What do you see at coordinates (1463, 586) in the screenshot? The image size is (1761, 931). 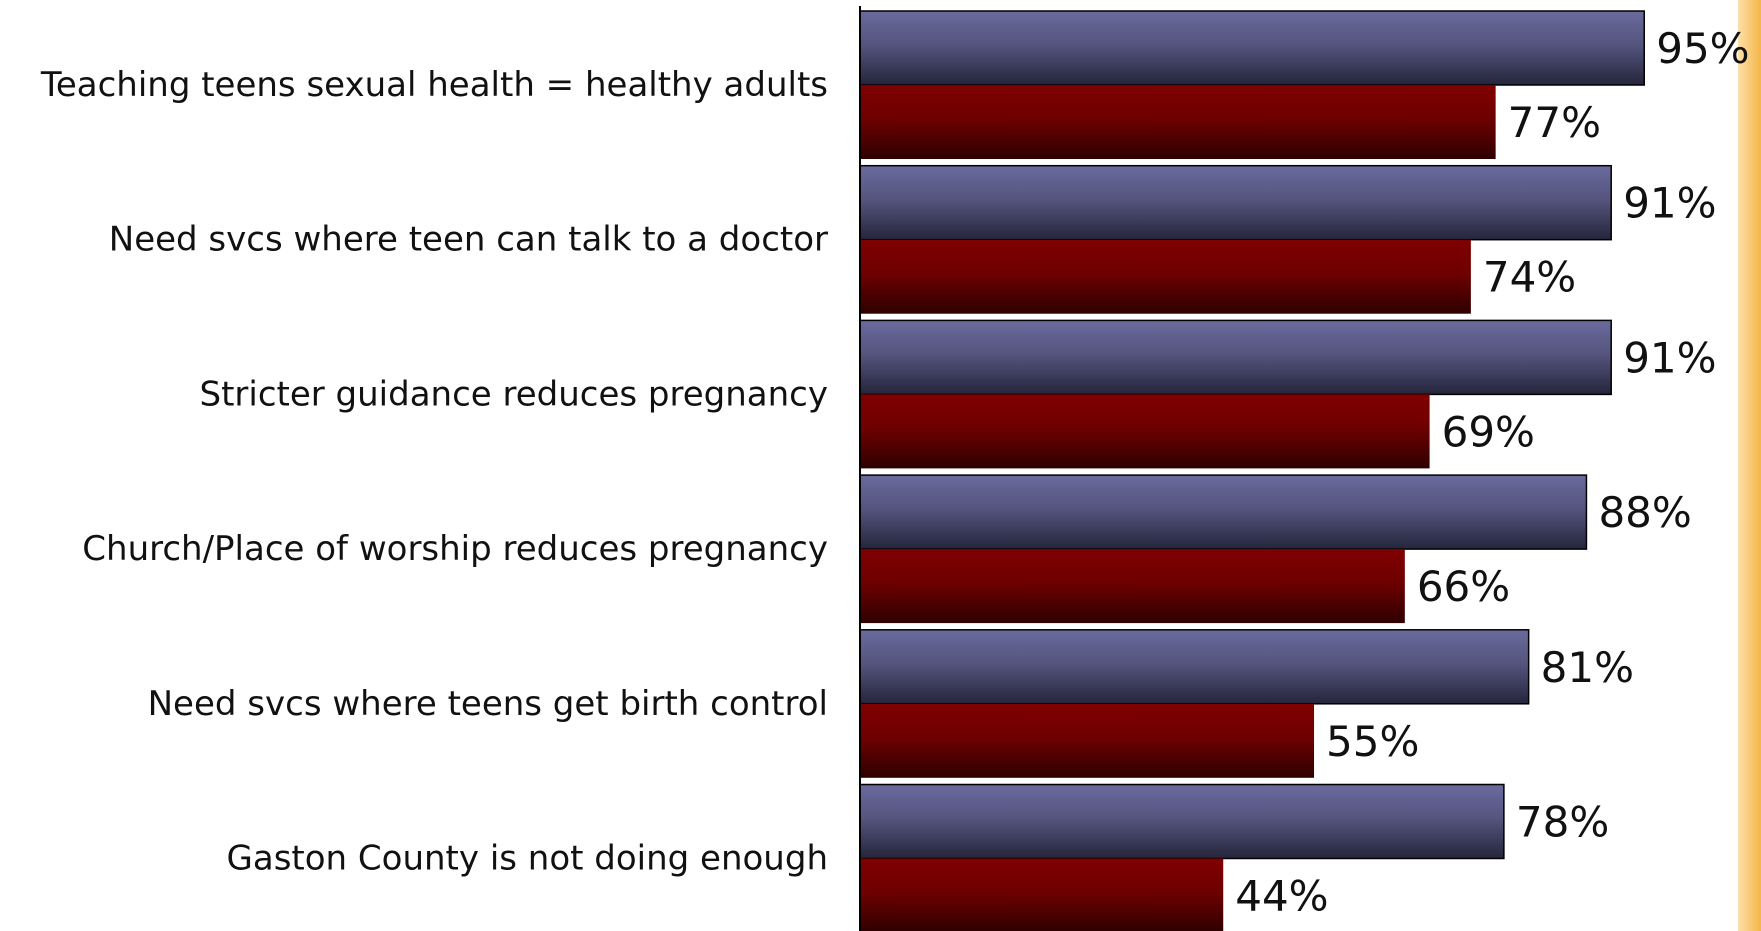 I see `value-label: 66%` at bounding box center [1463, 586].